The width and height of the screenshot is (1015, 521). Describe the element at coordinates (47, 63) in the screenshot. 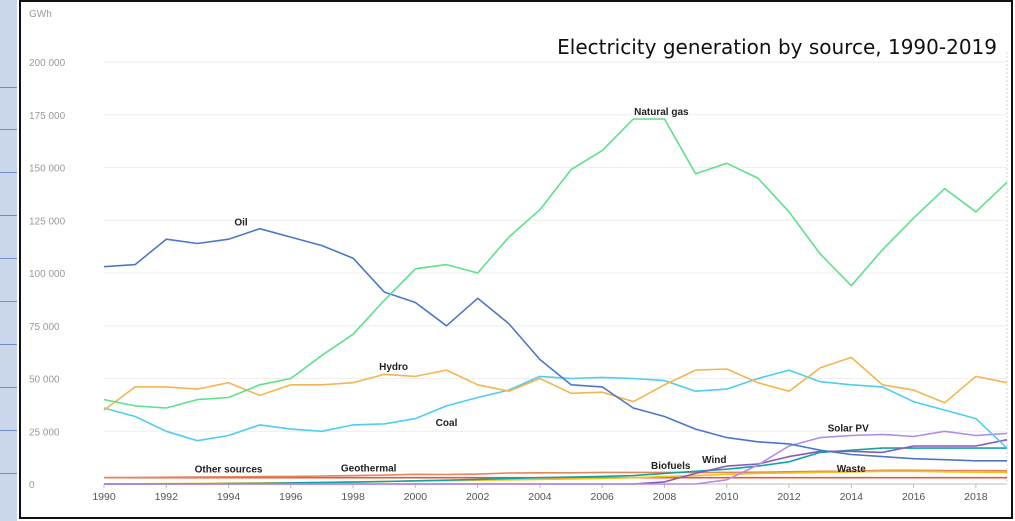

I see `y-tick-label: 200 000` at that location.